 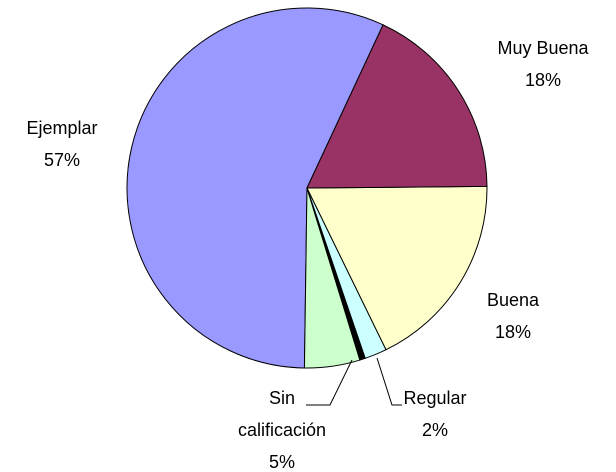 I want to click on slice-name: Buena, so click(x=513, y=300).